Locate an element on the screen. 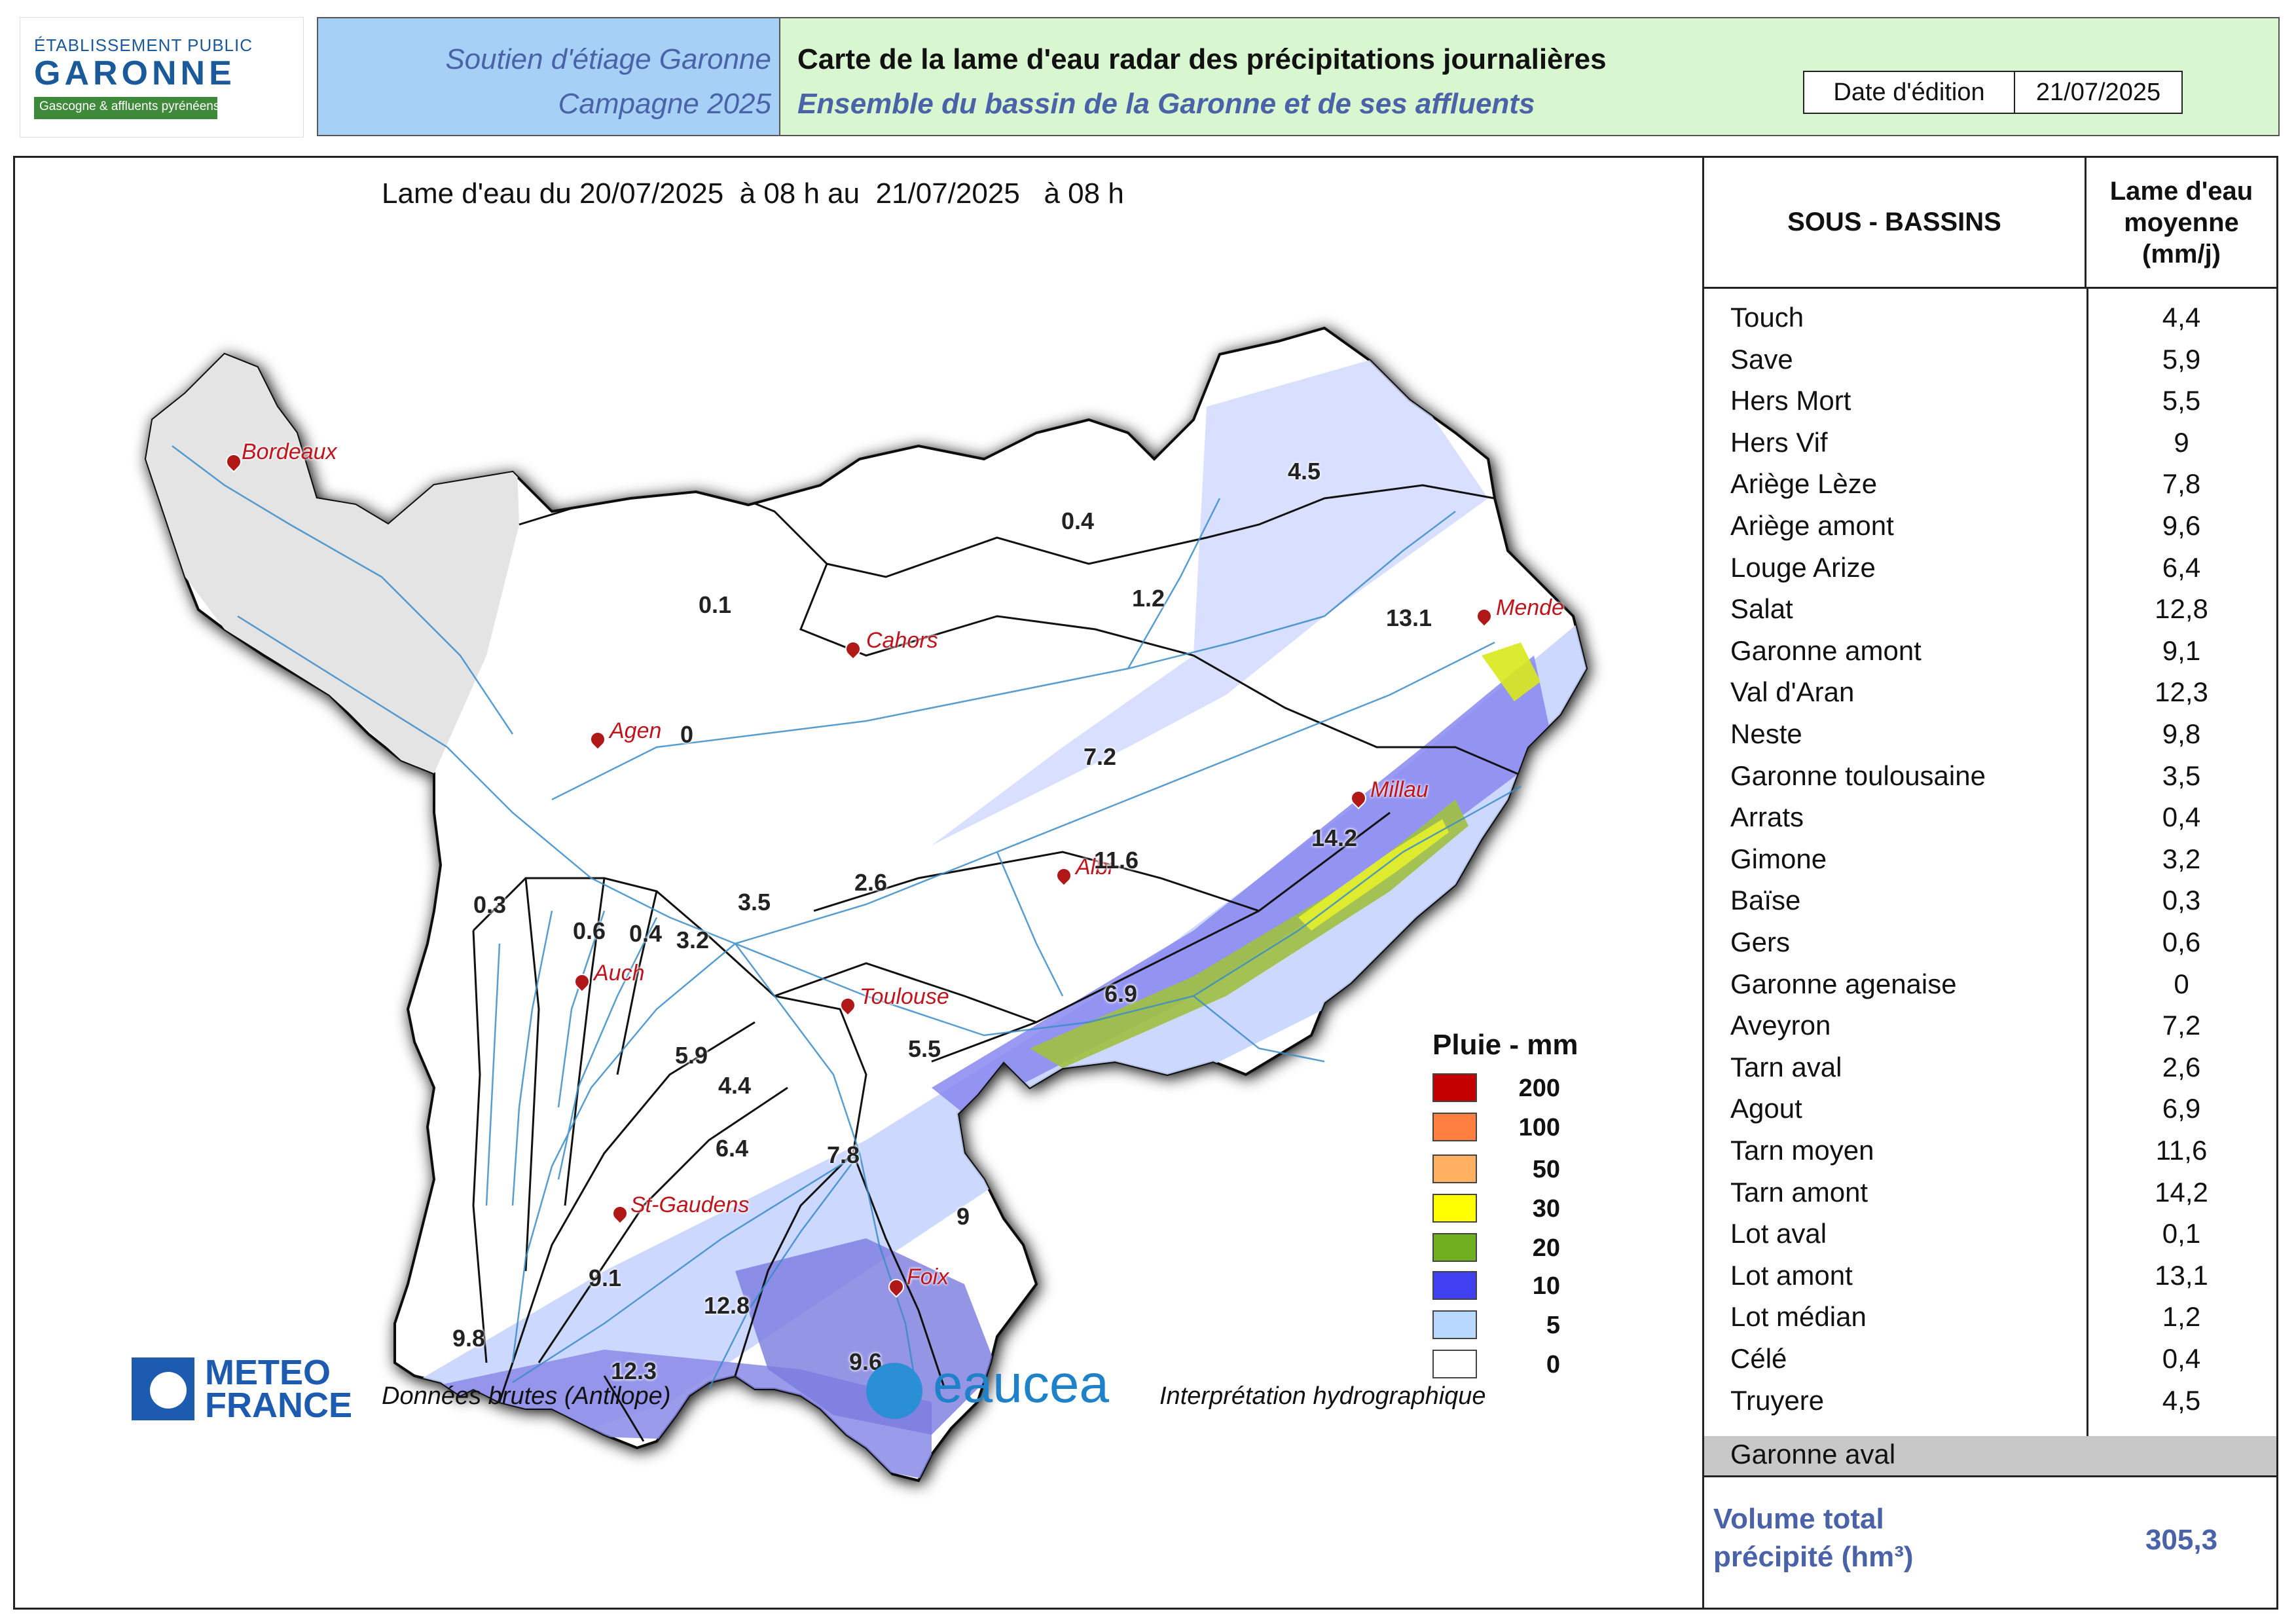 This screenshot has height=1624, width=2296. city-label-mende: Mende is located at coordinates (1530, 607).